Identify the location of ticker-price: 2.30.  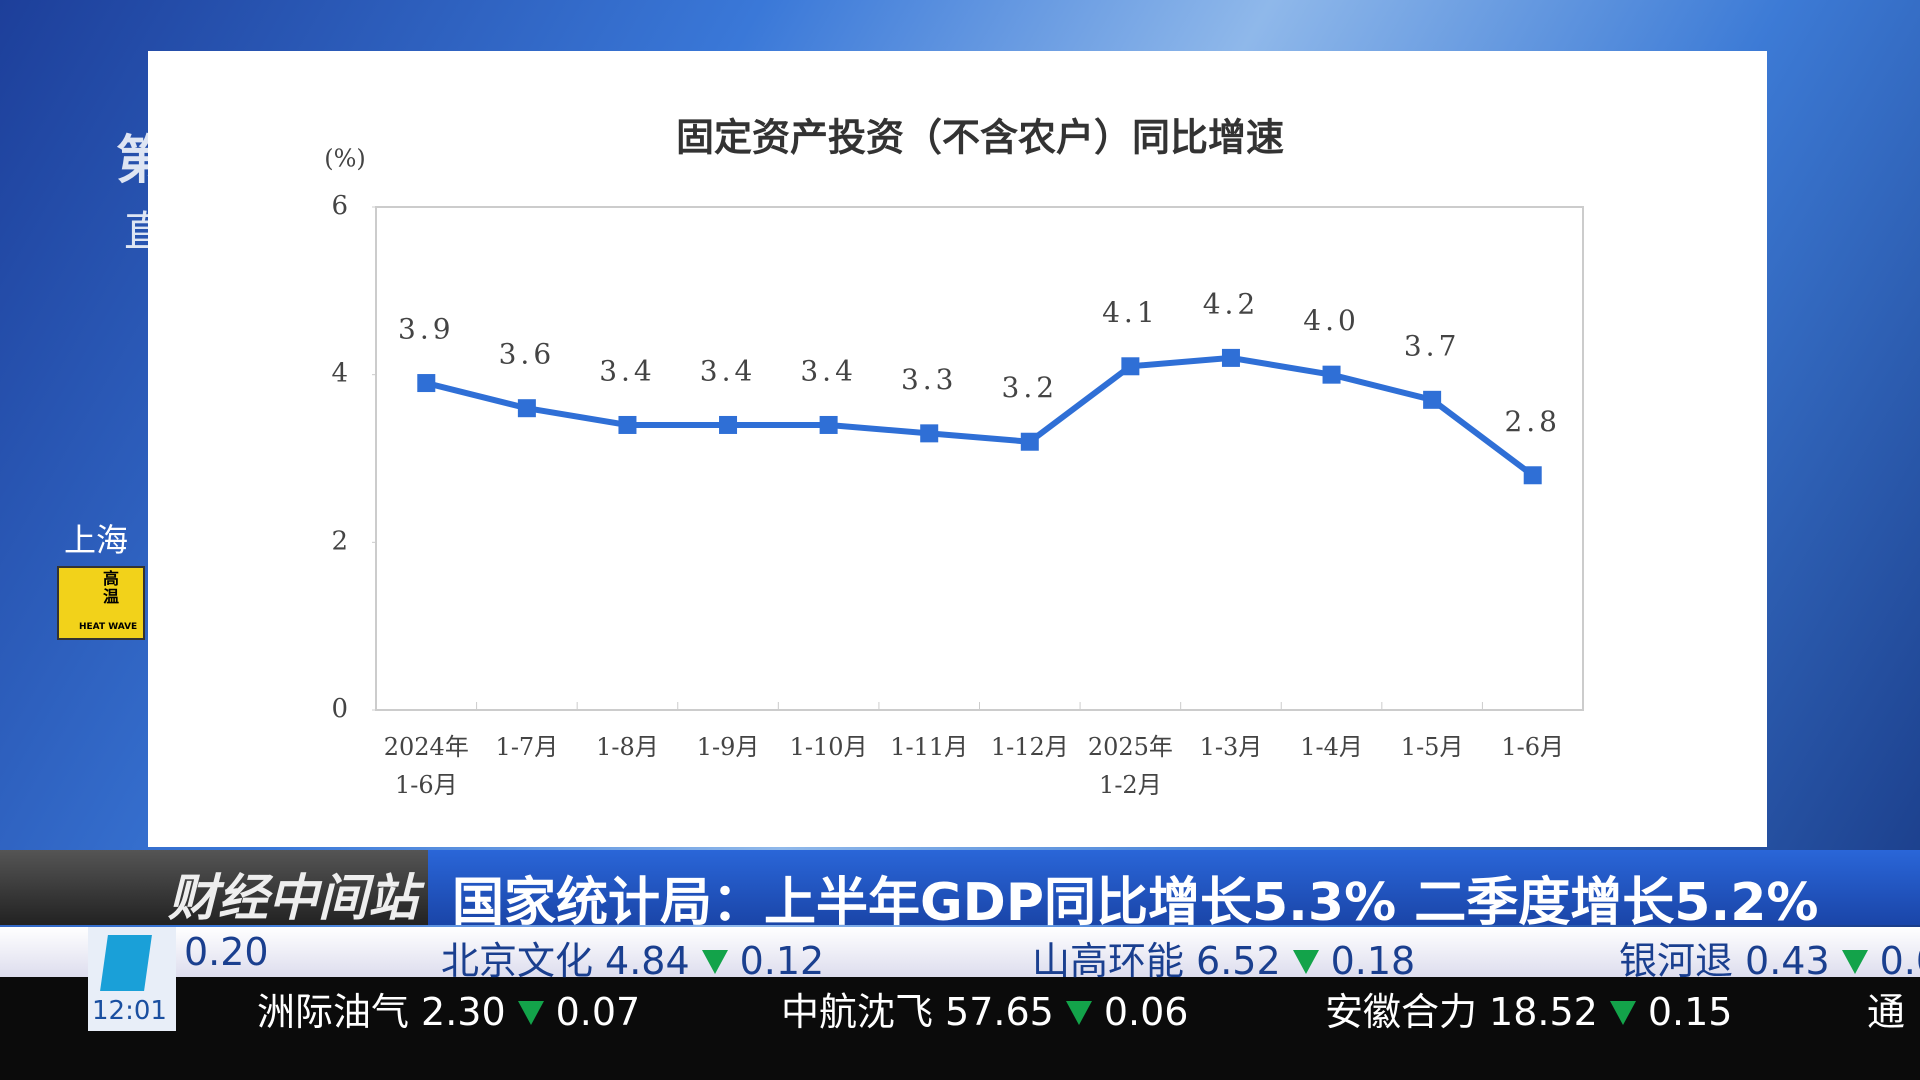
(463, 1012).